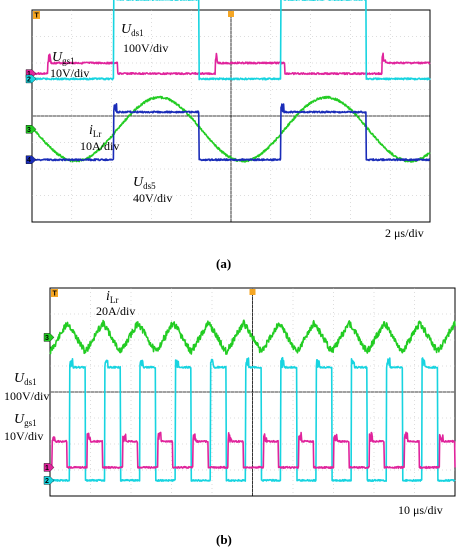 The width and height of the screenshot is (458, 550). I want to click on label-a-uds1-main: U, so click(126, 29).